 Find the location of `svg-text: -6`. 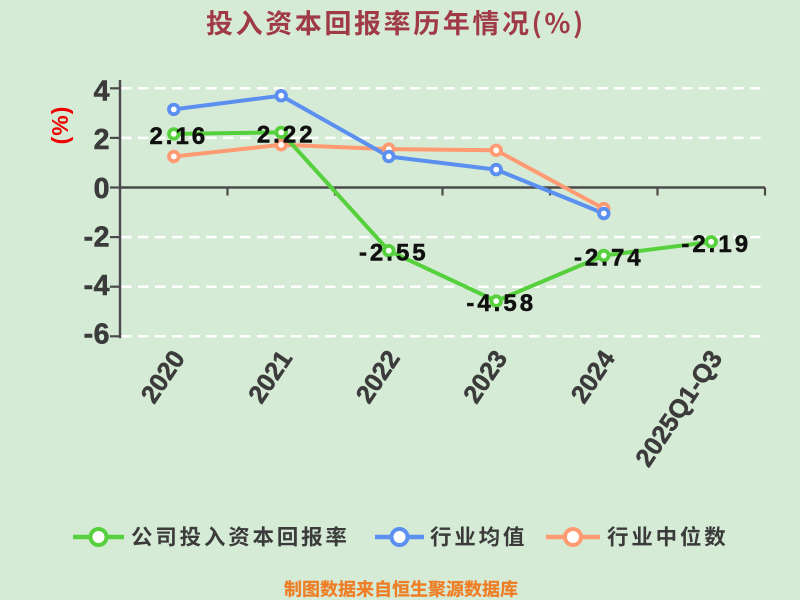

svg-text: -6 is located at coordinates (97, 335).